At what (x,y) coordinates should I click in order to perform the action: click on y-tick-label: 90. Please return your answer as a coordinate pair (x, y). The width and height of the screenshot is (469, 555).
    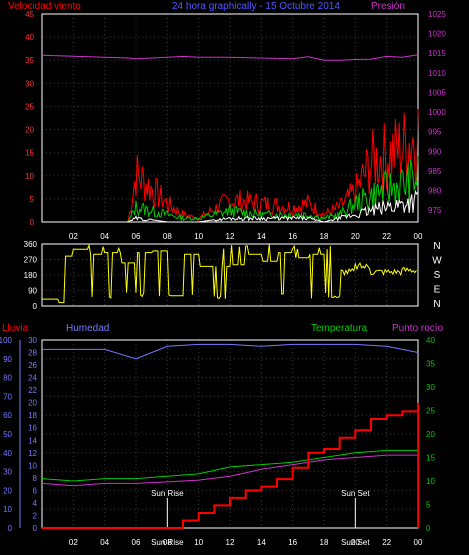
    Looking at the image, I should click on (32, 291).